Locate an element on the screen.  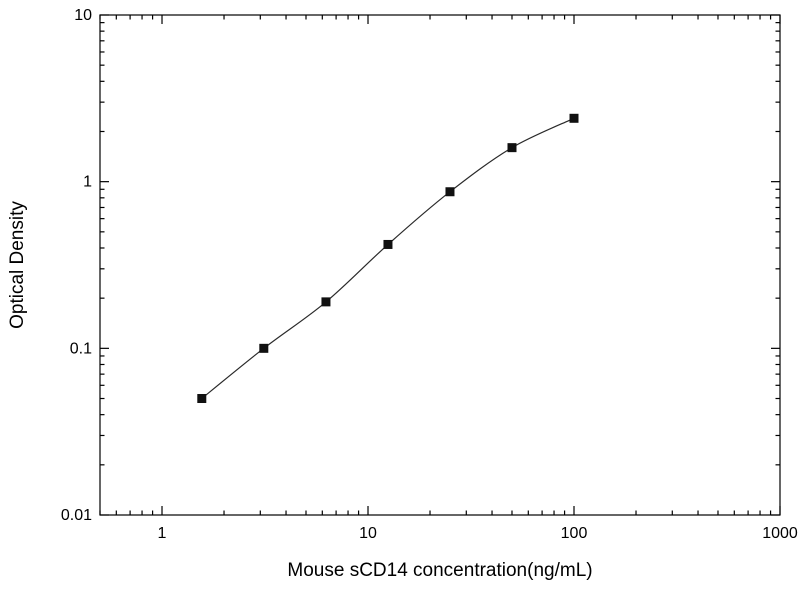
y-axis-title: Optical Density is located at coordinates (17, 265).